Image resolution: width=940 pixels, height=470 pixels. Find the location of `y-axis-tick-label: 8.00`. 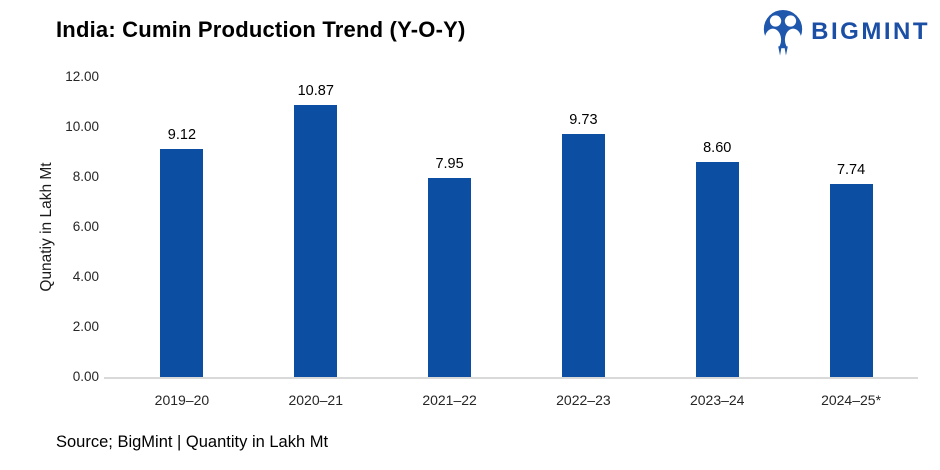

y-axis-tick-label: 8.00 is located at coordinates (85, 176).